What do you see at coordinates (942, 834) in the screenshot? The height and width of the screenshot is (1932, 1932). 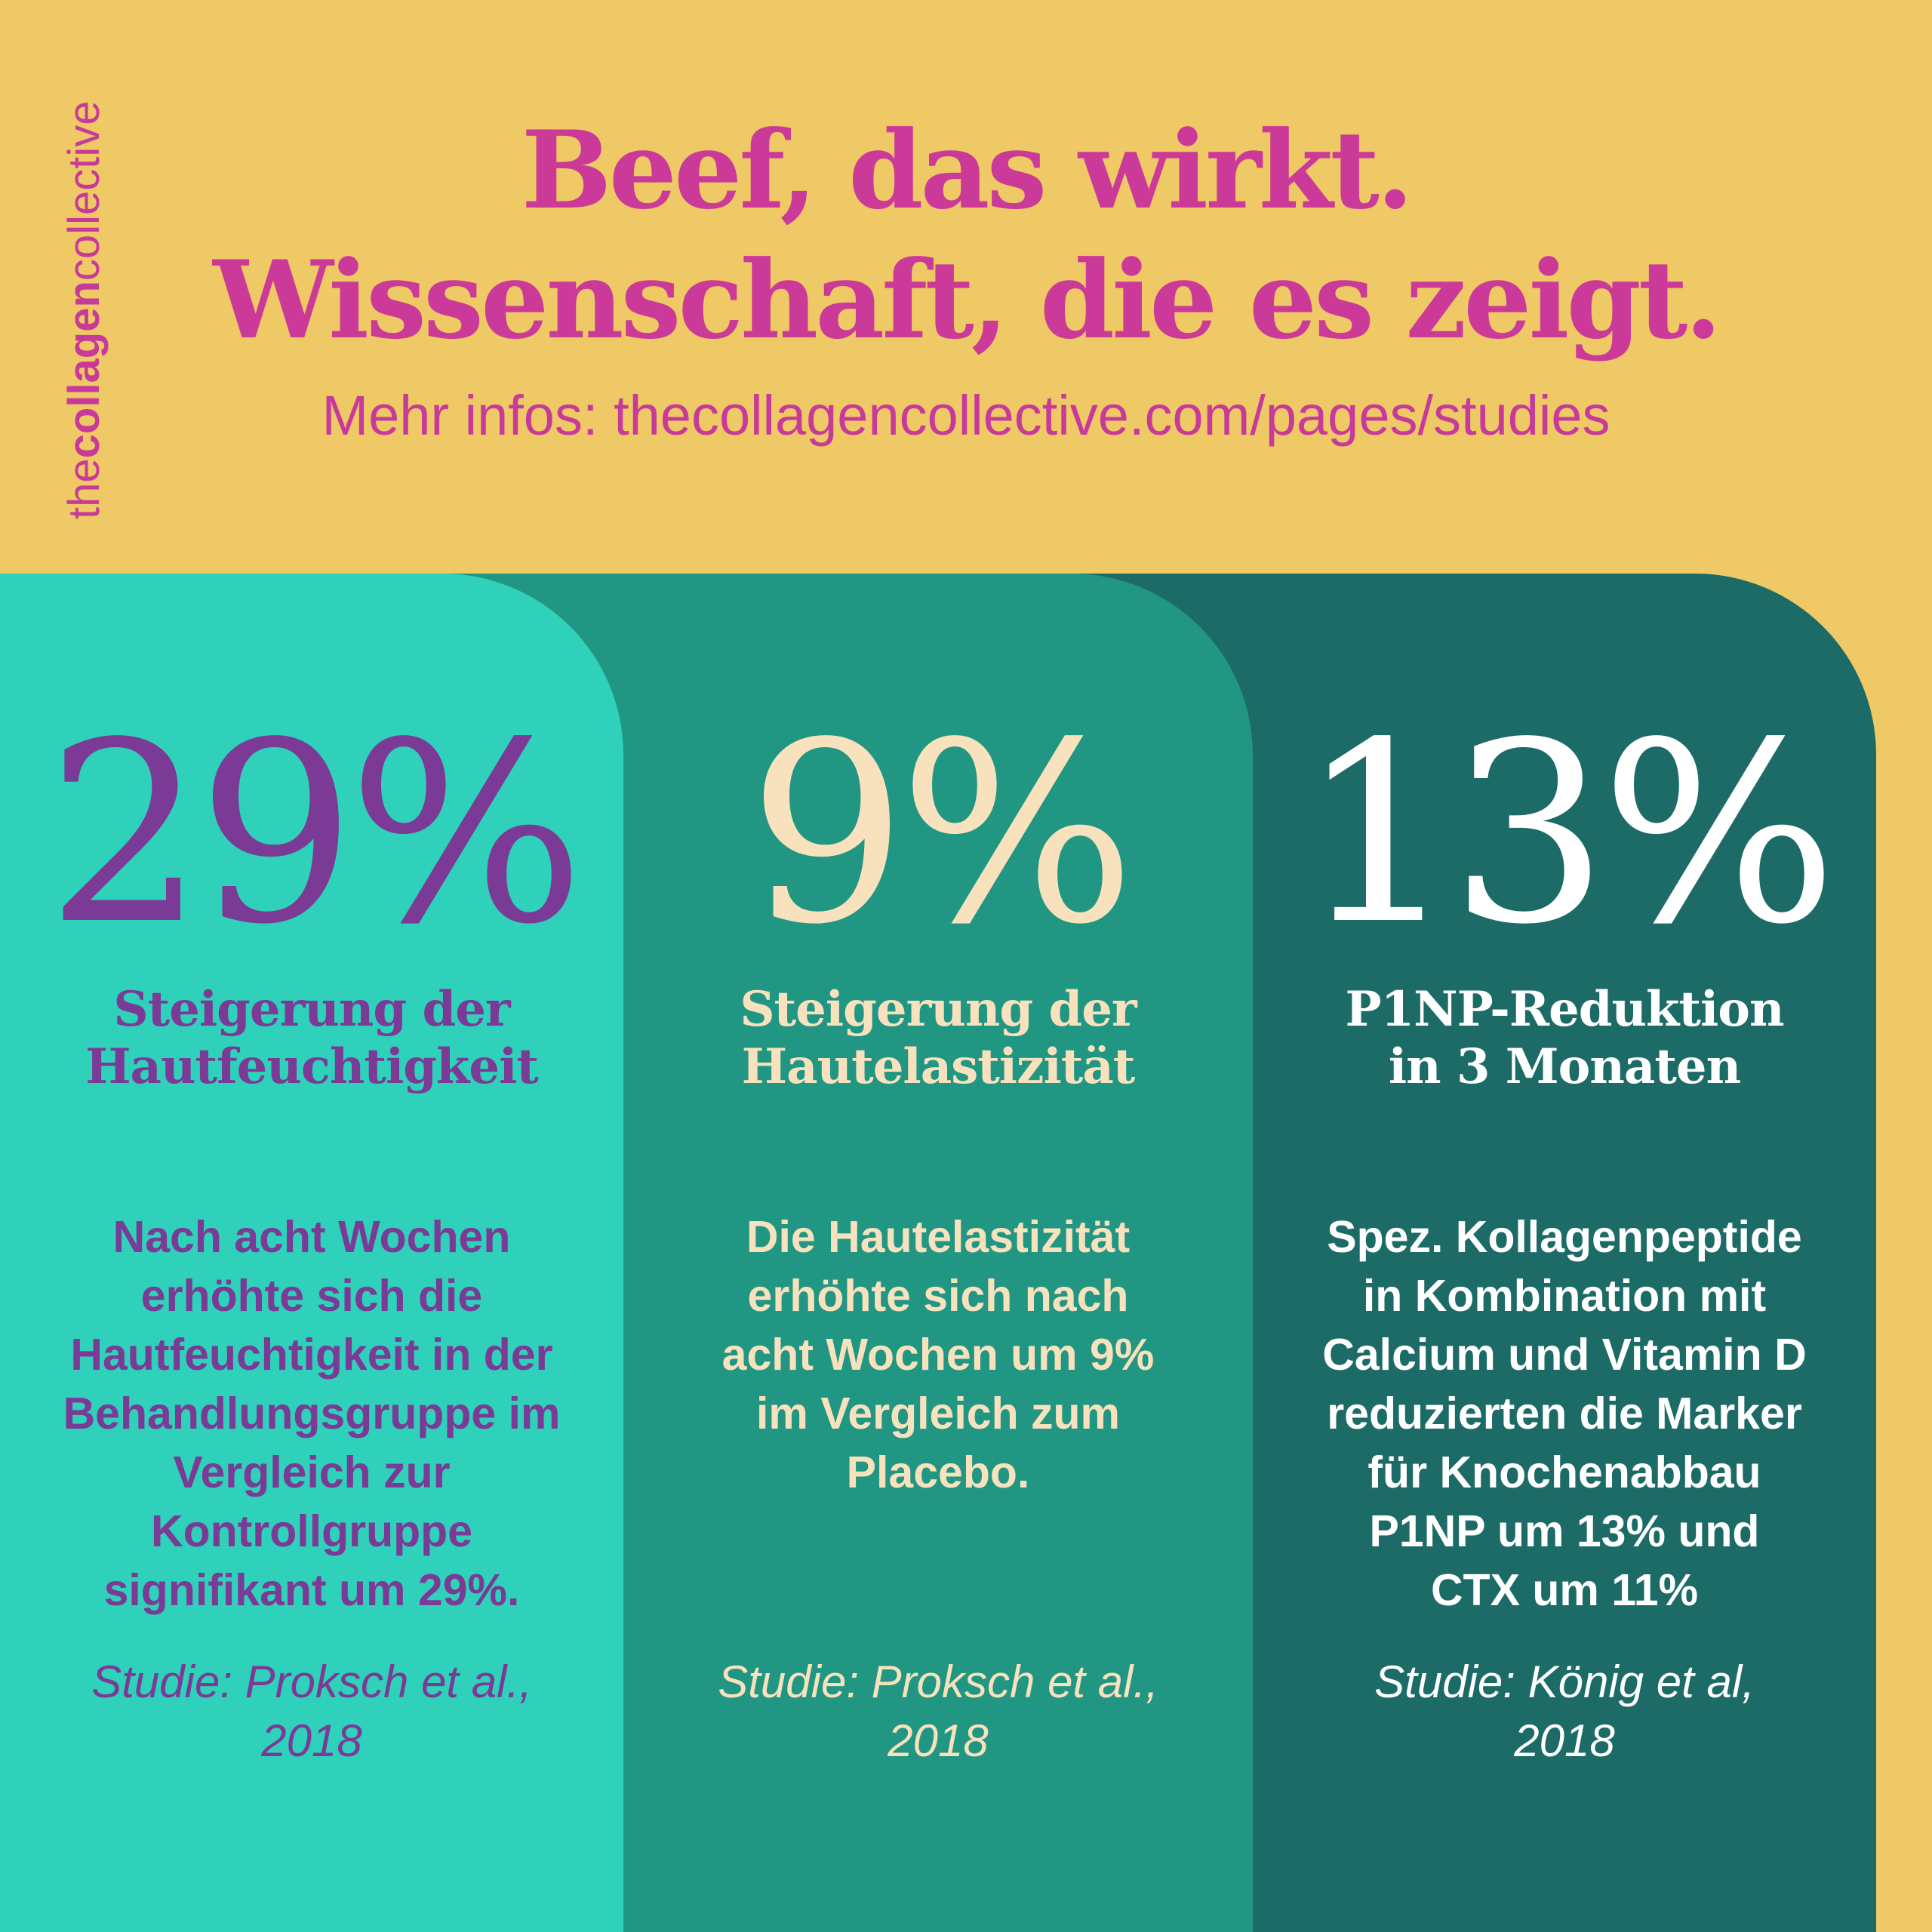 I see `stat-value: 9%` at bounding box center [942, 834].